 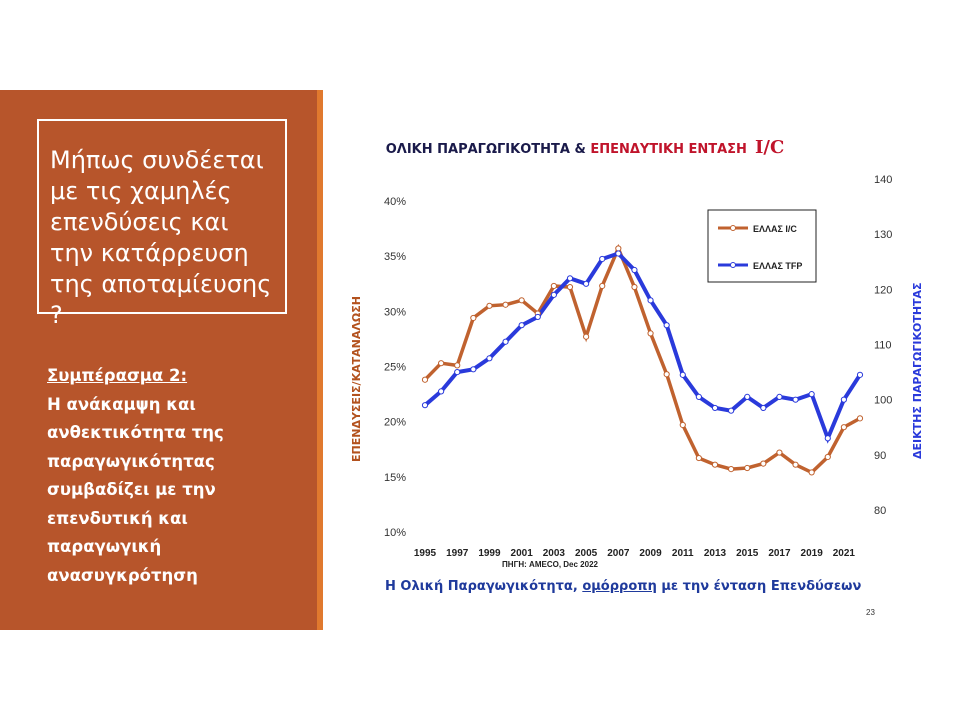 What do you see at coordinates (683, 553) in the screenshot?
I see `x-tick-label: 2011` at bounding box center [683, 553].